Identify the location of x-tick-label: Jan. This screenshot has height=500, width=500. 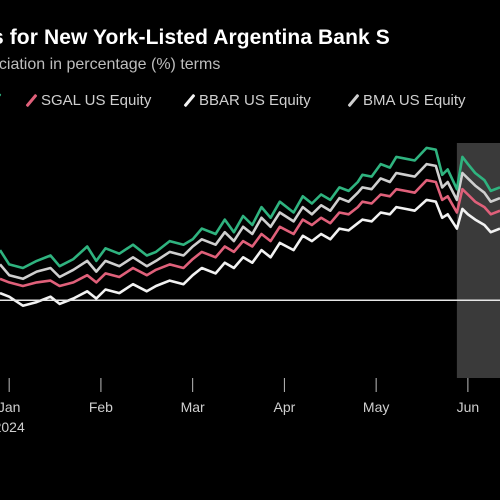
(10, 407).